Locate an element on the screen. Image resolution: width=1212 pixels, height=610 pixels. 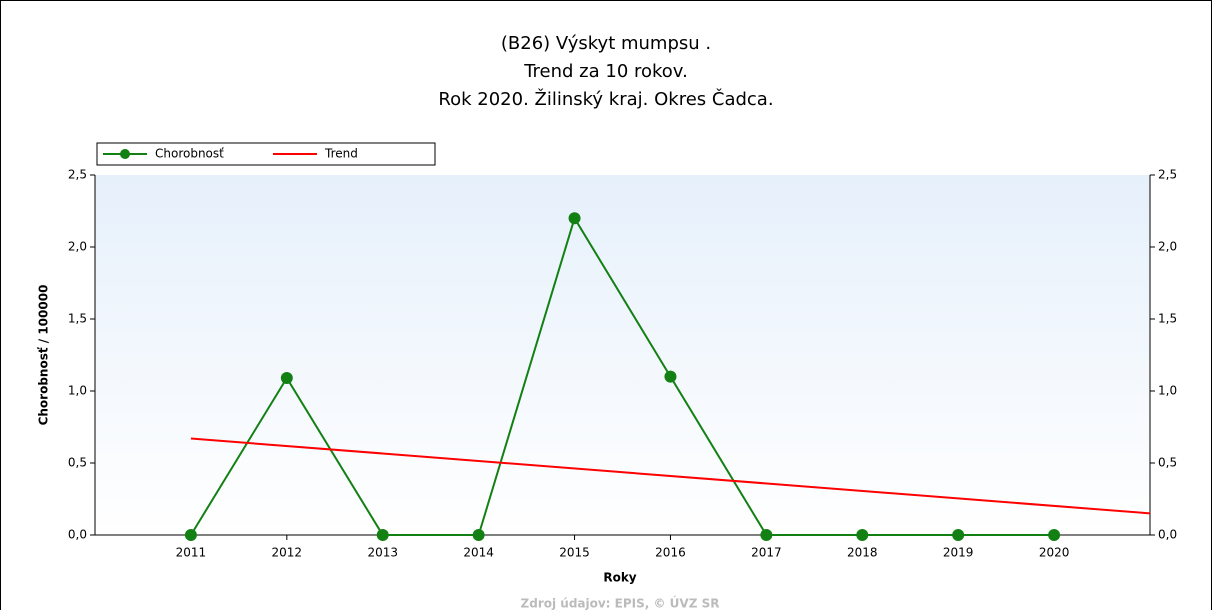
x-tick-label: 2015 is located at coordinates (574, 553).